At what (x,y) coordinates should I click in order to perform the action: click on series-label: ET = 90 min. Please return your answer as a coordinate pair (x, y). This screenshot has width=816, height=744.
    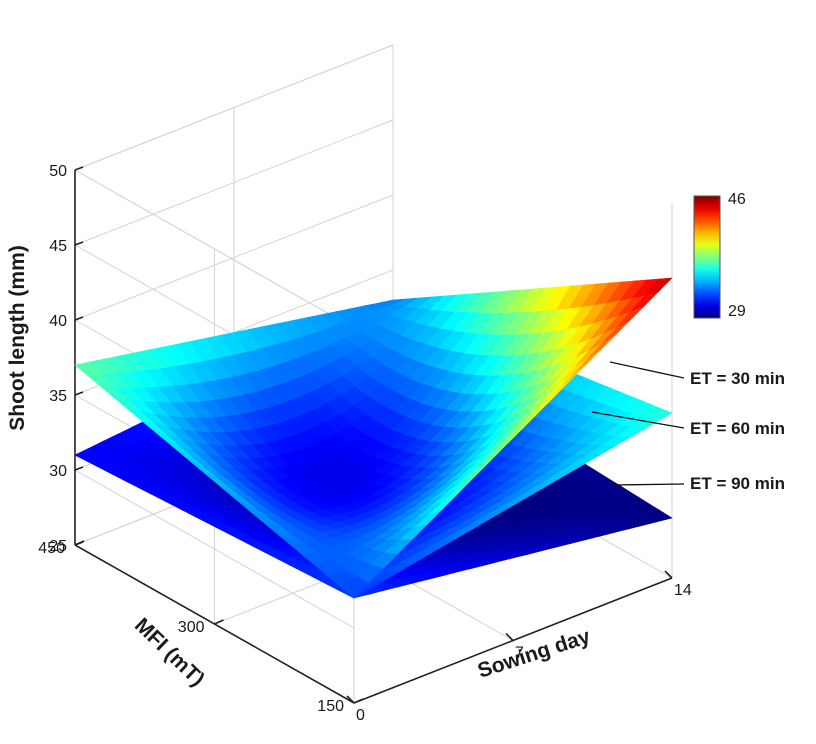
    Looking at the image, I should click on (737, 483).